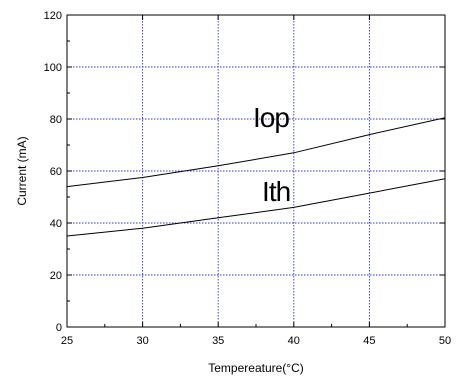 The height and width of the screenshot is (378, 458). Describe the element at coordinates (271, 117) in the screenshot. I see `series-label-iop: Iop` at that location.